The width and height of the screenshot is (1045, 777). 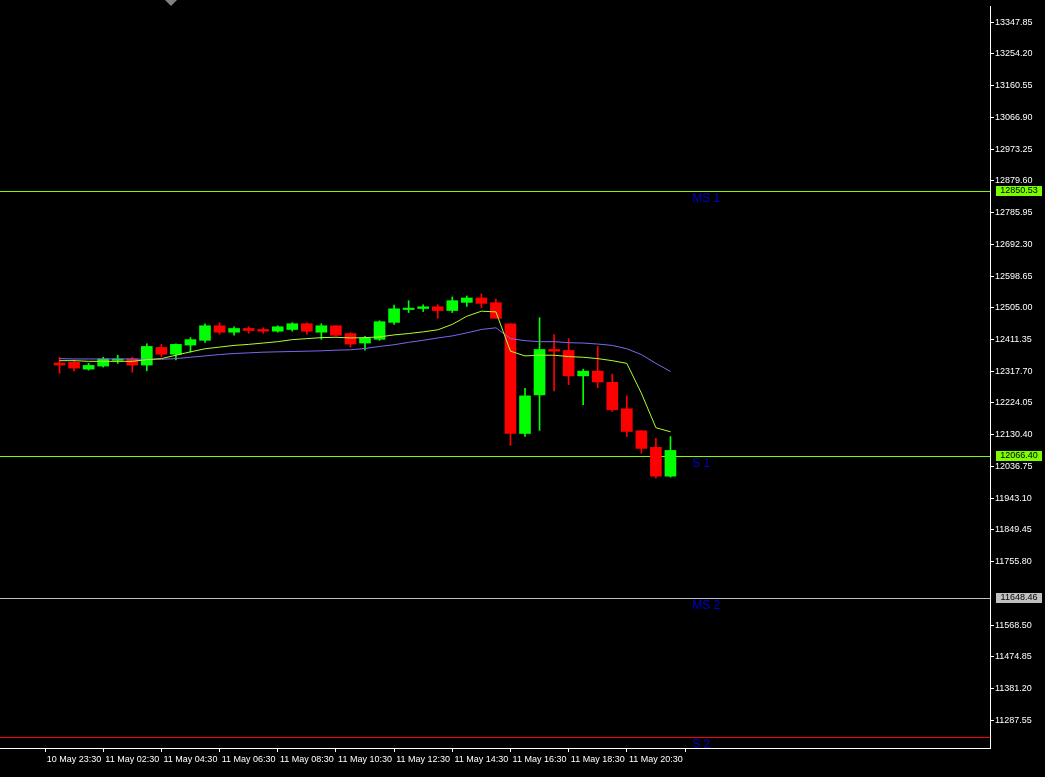 What do you see at coordinates (190, 758) in the screenshot?
I see `x-tick-label: 11 May 04:30` at bounding box center [190, 758].